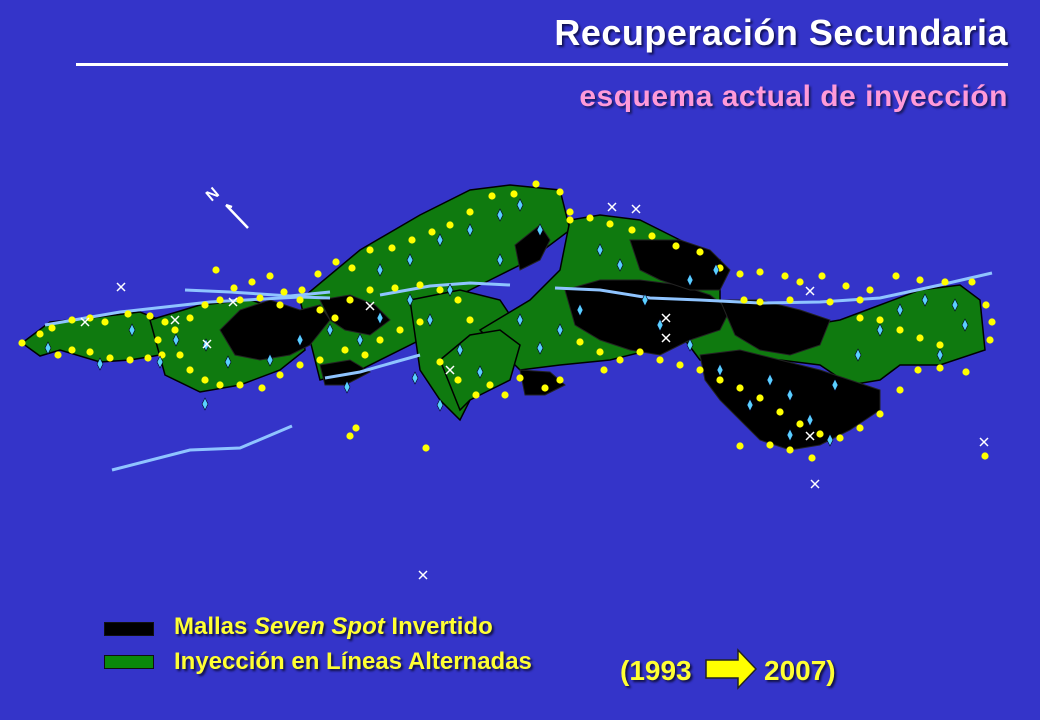 Image resolution: width=1040 pixels, height=720 pixels. What do you see at coordinates (656, 670) in the screenshot?
I see `period-start: (1993` at bounding box center [656, 670].